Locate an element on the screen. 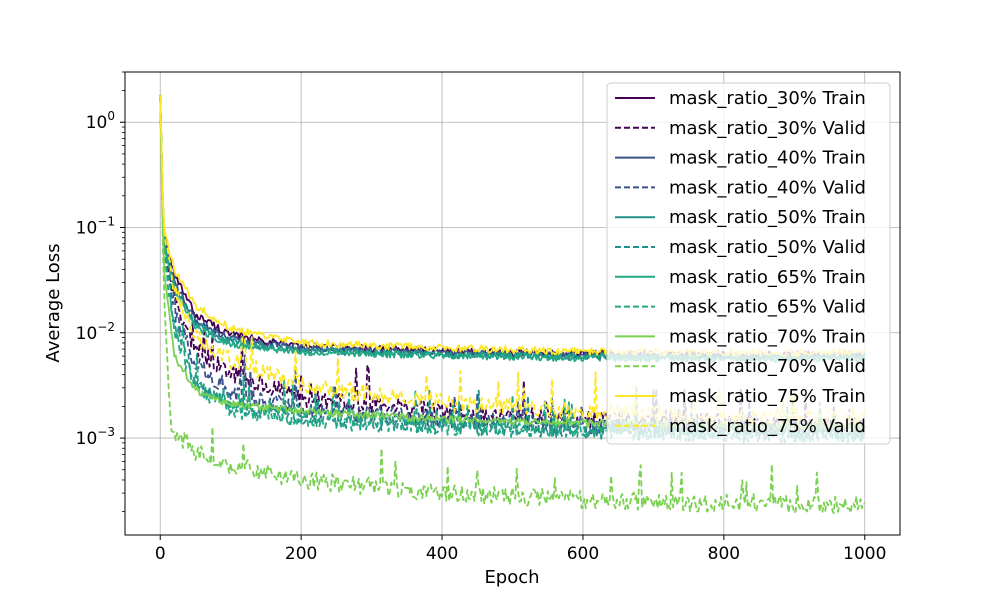  y-tick-label: 10⁻³ is located at coordinates (95, 437).